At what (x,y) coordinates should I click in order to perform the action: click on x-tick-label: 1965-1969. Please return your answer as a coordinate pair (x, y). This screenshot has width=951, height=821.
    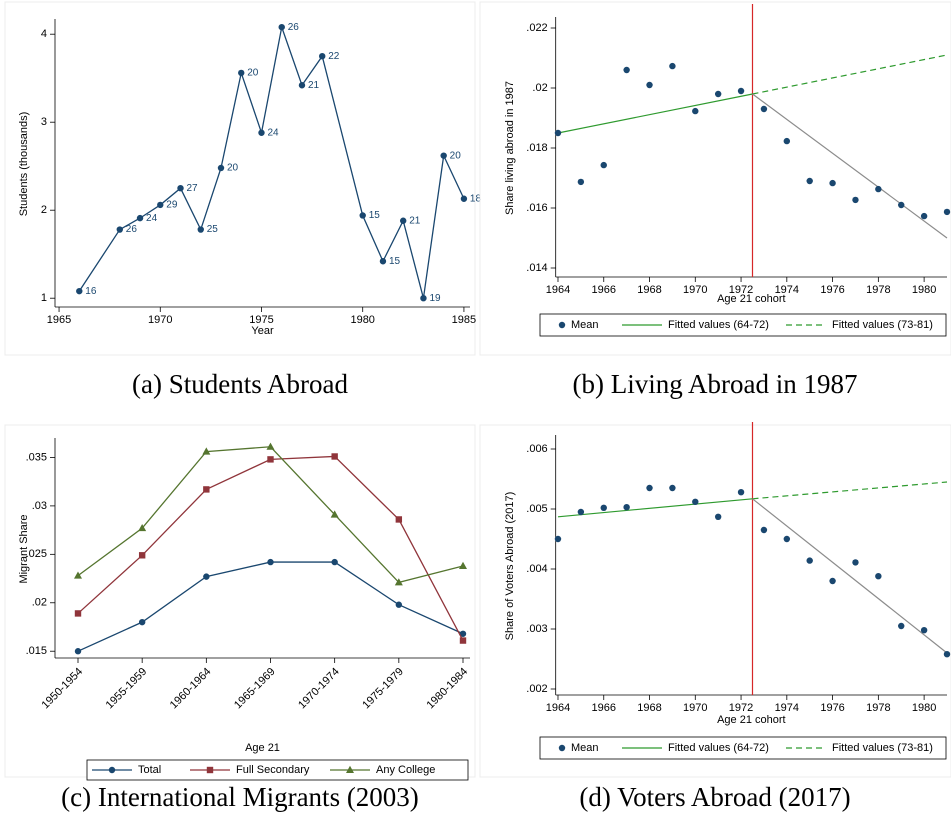
    Looking at the image, I should click on (255, 689).